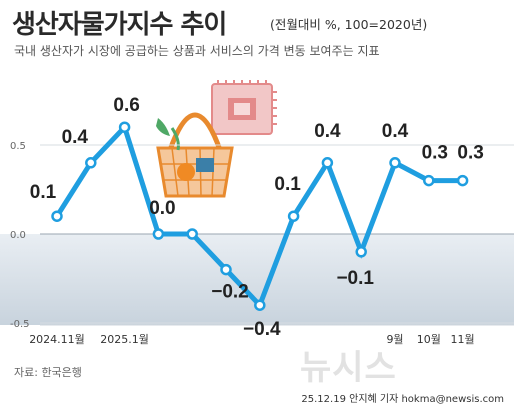  Describe the element at coordinates (18, 146) in the screenshot. I see `y-tick-label: 0.5` at that location.